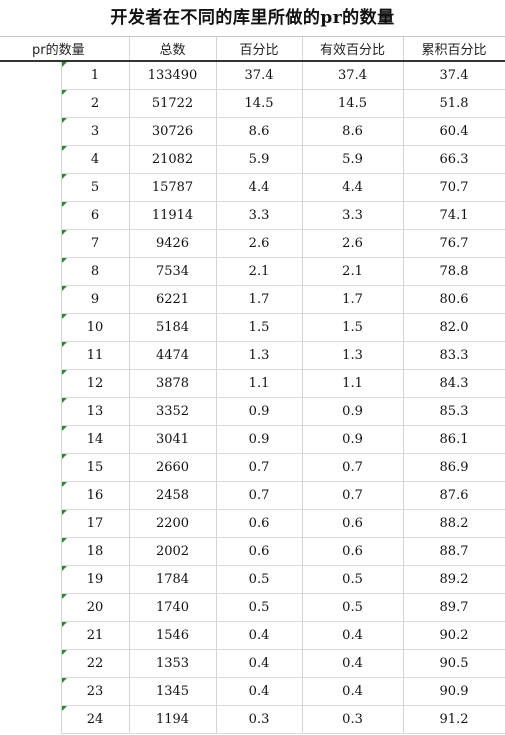 Image resolution: width=505 pixels, height=735 pixels. Describe the element at coordinates (259, 383) in the screenshot. I see `cell-percent: 1.1` at that location.